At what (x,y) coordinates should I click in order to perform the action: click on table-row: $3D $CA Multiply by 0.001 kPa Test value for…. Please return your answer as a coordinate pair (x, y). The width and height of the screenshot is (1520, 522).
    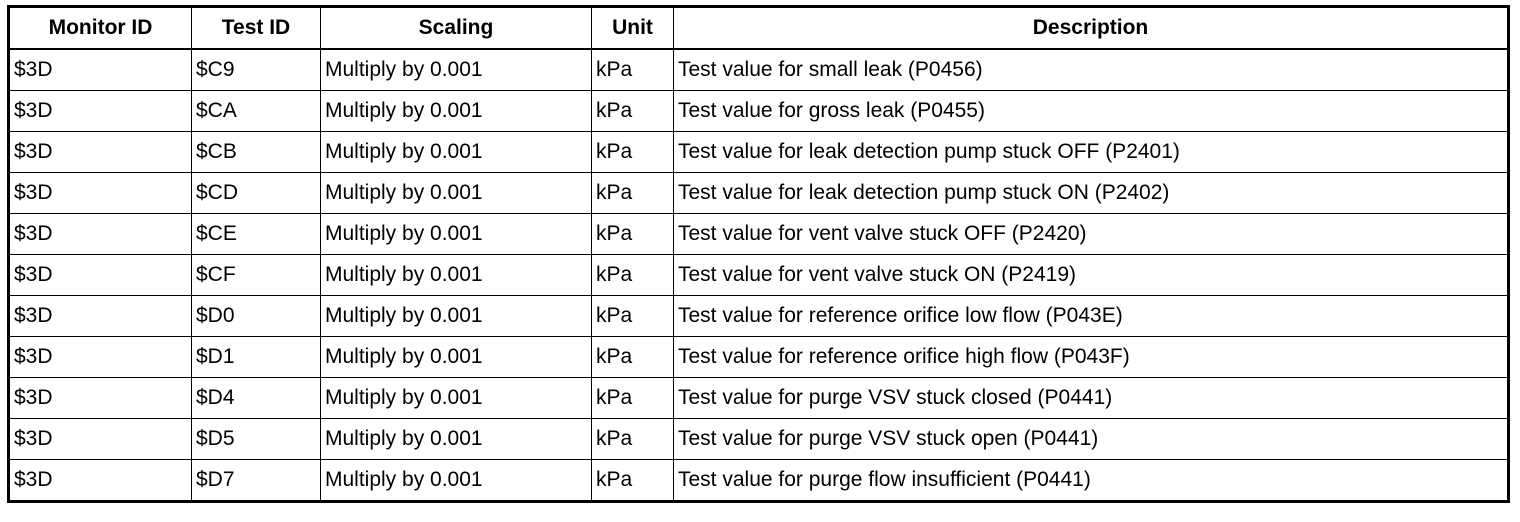
    Looking at the image, I should click on (758, 111).